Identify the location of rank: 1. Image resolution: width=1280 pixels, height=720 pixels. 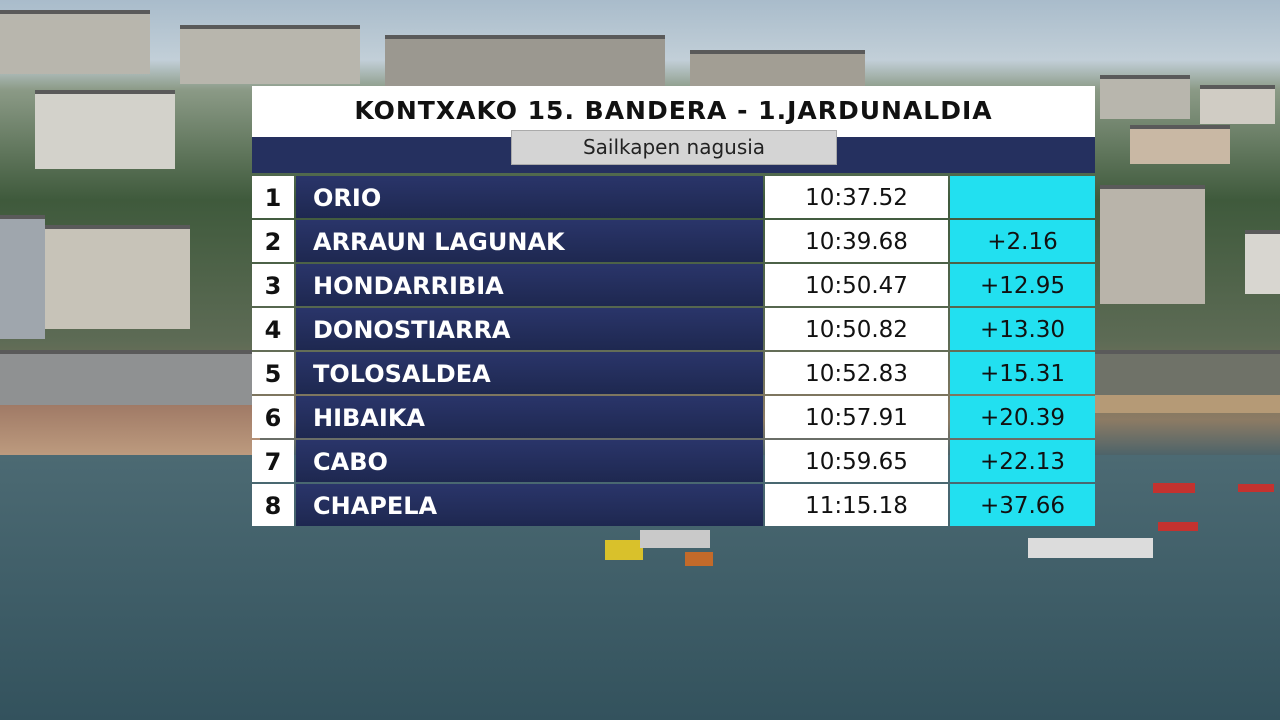
(273, 197).